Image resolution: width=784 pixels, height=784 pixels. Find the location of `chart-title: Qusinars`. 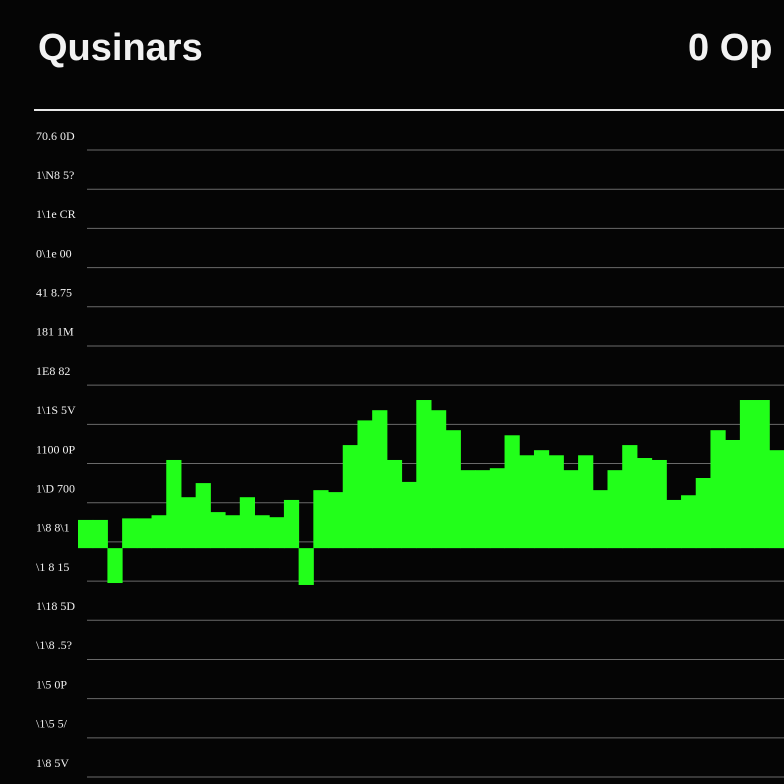

chart-title: Qusinars is located at coordinates (120, 48).